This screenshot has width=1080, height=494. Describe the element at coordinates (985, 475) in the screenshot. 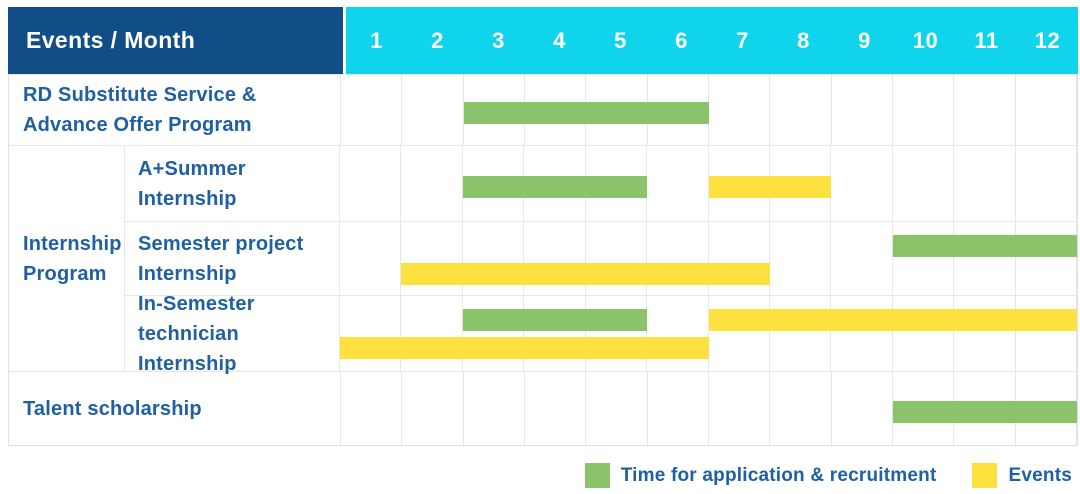

I see `events-swatch-icon` at that location.